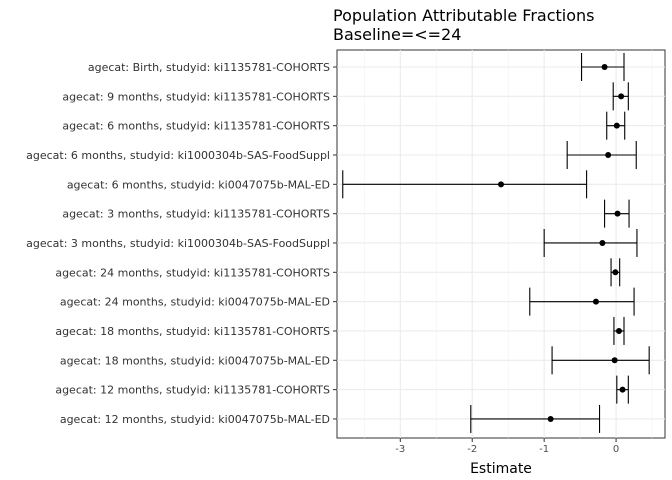 Image resolution: width=672 pixels, height=480 pixels. I want to click on x-tick-label: -3, so click(400, 449).